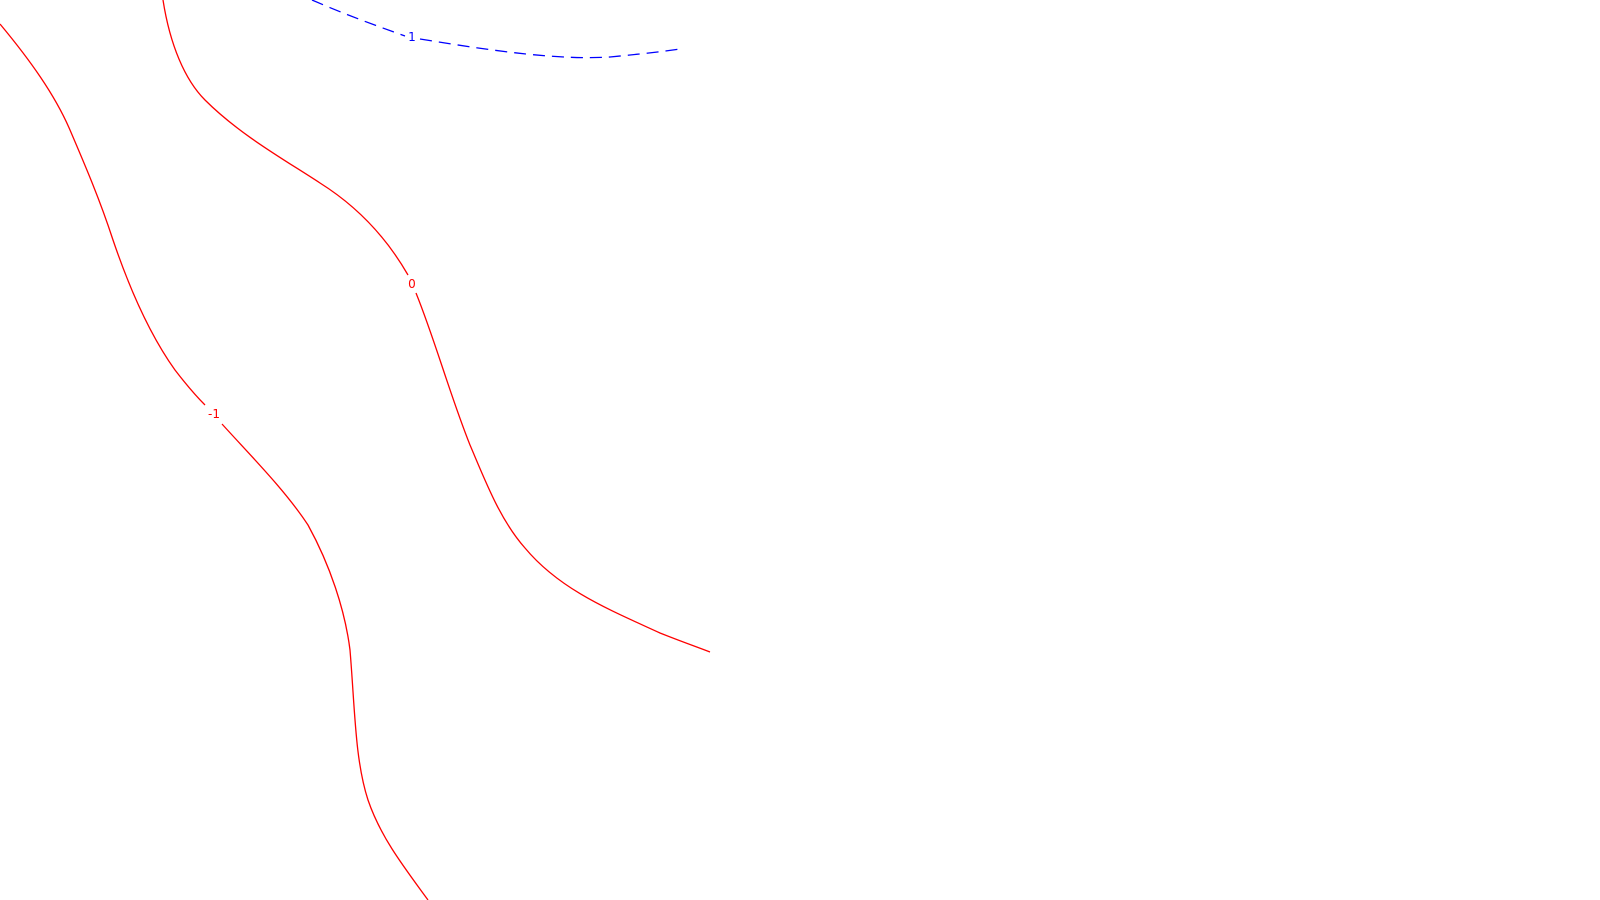  Describe the element at coordinates (412, 37) in the screenshot. I see `contour-label-blue: 1` at that location.